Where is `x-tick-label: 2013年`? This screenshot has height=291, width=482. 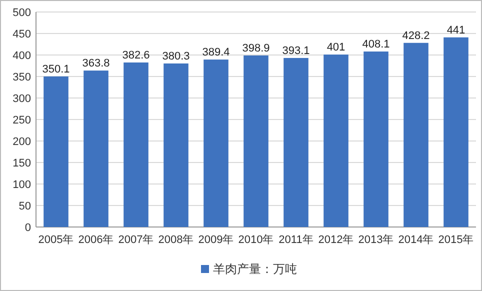
x-tick-label: 2013年 is located at coordinates (376, 240).